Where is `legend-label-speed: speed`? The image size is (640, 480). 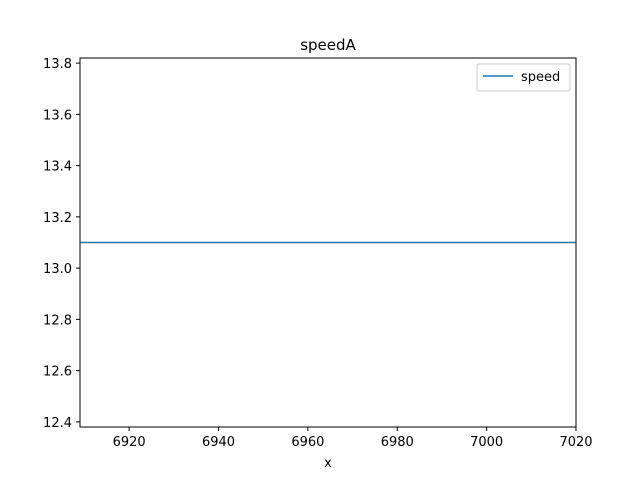
legend-label-speed: speed is located at coordinates (540, 77).